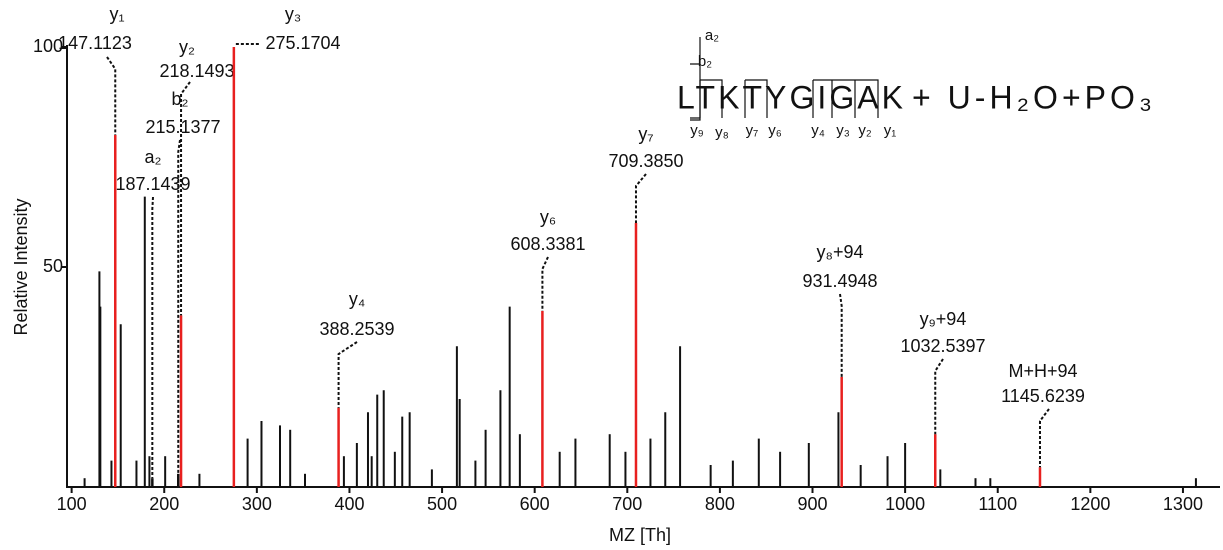 The width and height of the screenshot is (1223, 550). What do you see at coordinates (997, 504) in the screenshot?
I see `x-tick-label: 1100` at bounding box center [997, 504].